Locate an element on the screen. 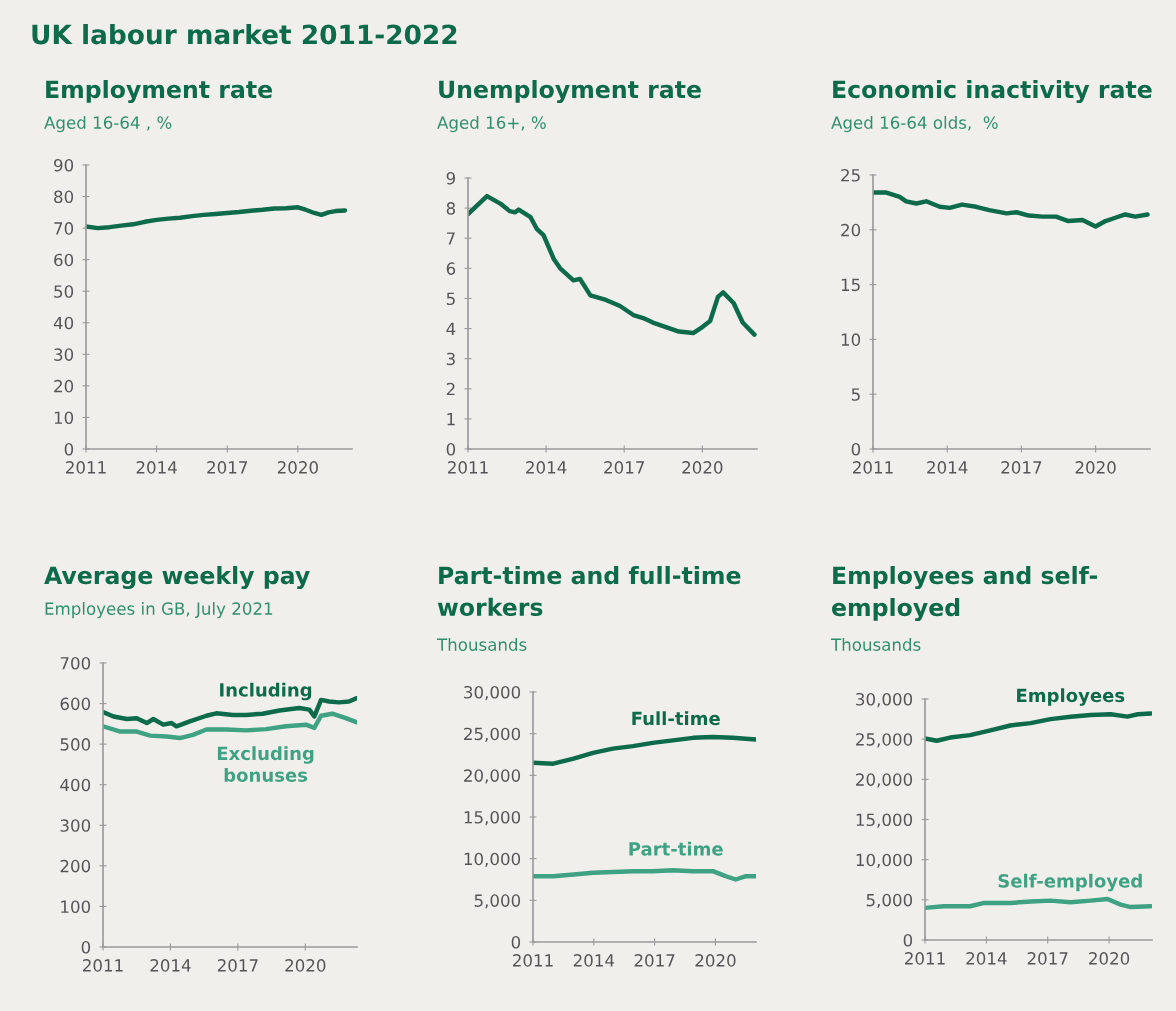 This screenshot has height=1011, width=1176. chart-subtitle: Aged 16-64 , % is located at coordinates (108, 124).